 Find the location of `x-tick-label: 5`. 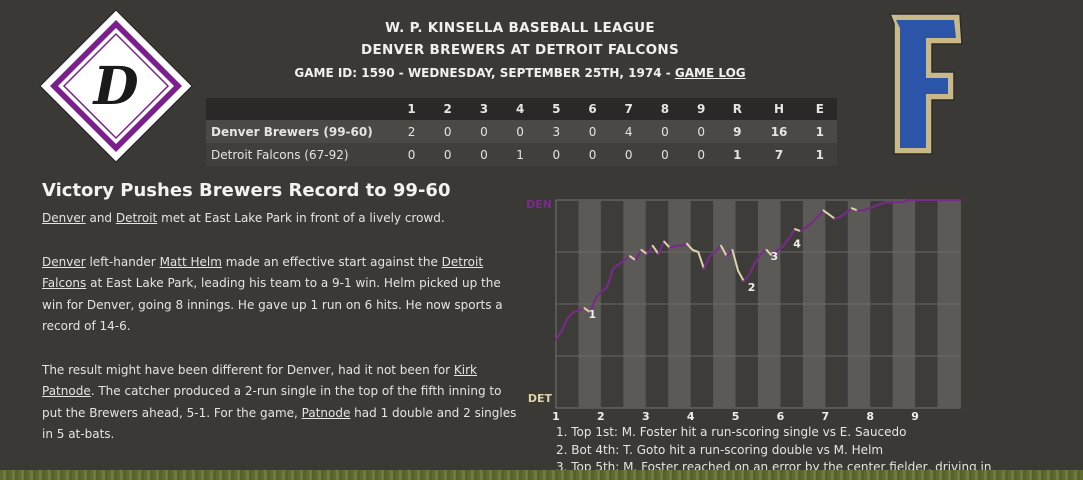

x-tick-label: 5 is located at coordinates (736, 416).